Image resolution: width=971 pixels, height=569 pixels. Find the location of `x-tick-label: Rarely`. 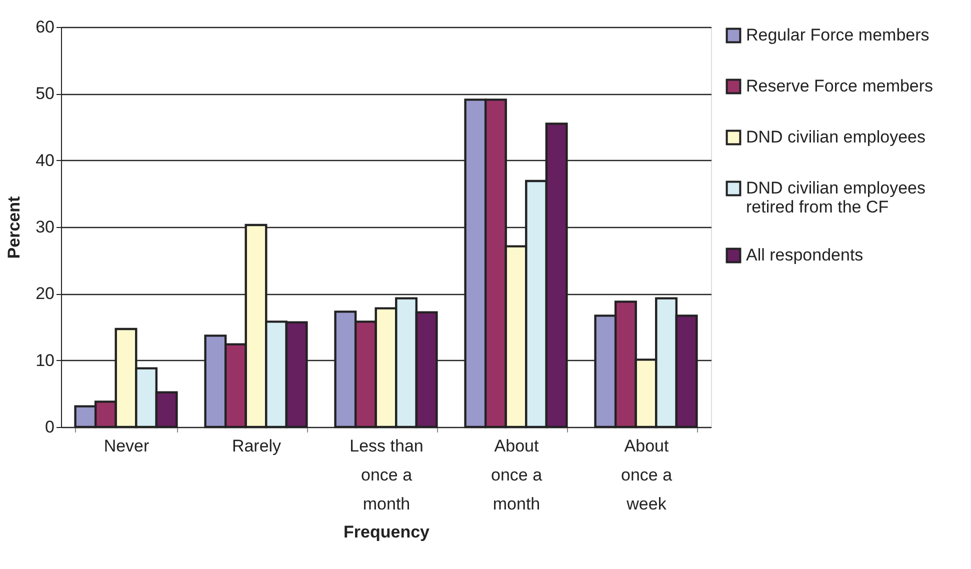

x-tick-label: Rarely is located at coordinates (257, 446).